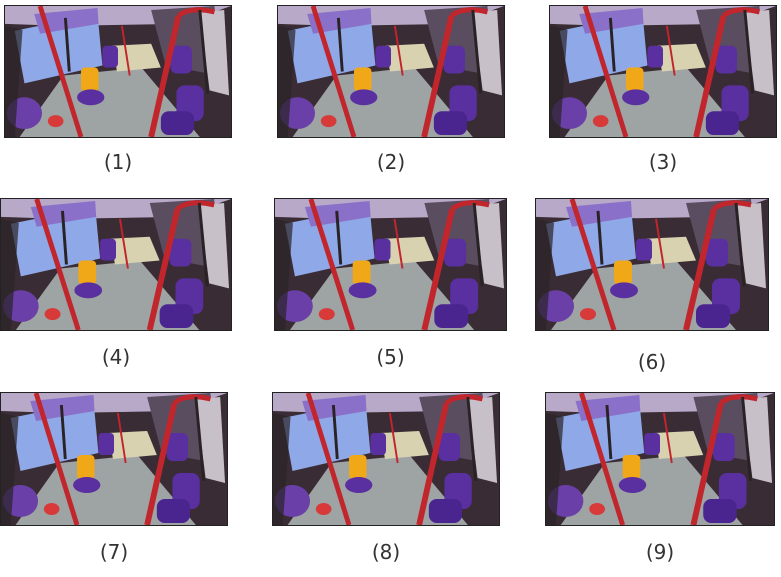 Image resolution: width=781 pixels, height=577 pixels. What do you see at coordinates (652, 362) in the screenshot?
I see `frame-caption: (6)` at bounding box center [652, 362].